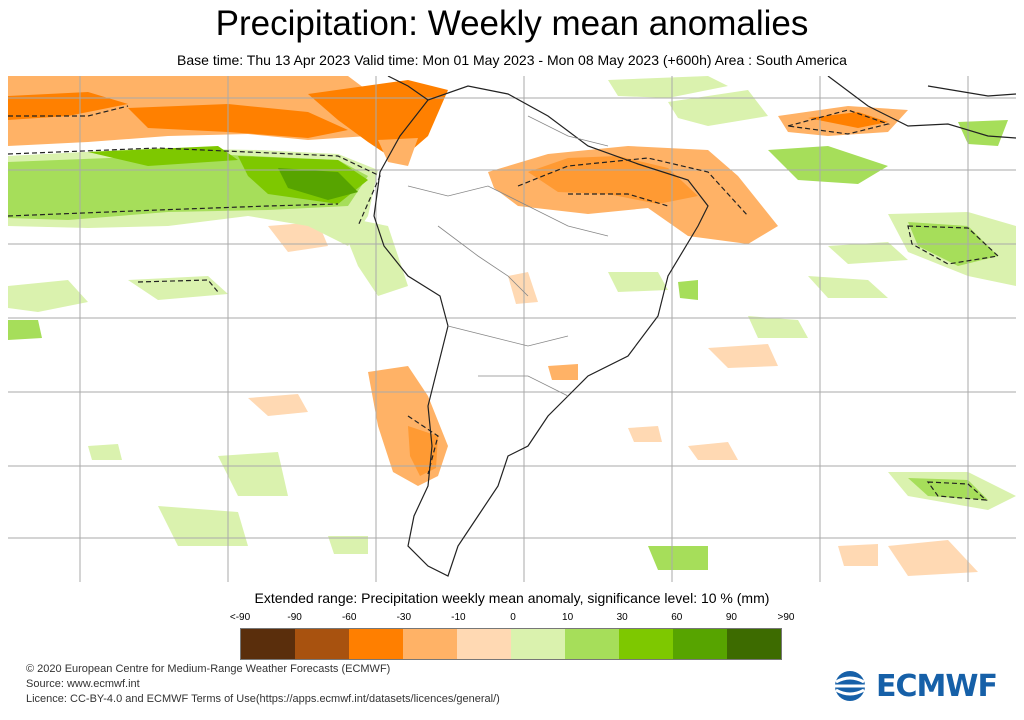 The height and width of the screenshot is (720, 1024). Describe the element at coordinates (622, 617) in the screenshot. I see `legend-tick-label: 30` at that location.